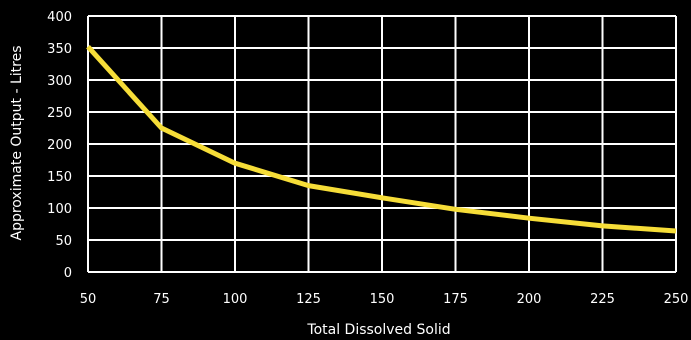 The height and width of the screenshot is (340, 691). I want to click on x-tick-label: 150, so click(382, 299).